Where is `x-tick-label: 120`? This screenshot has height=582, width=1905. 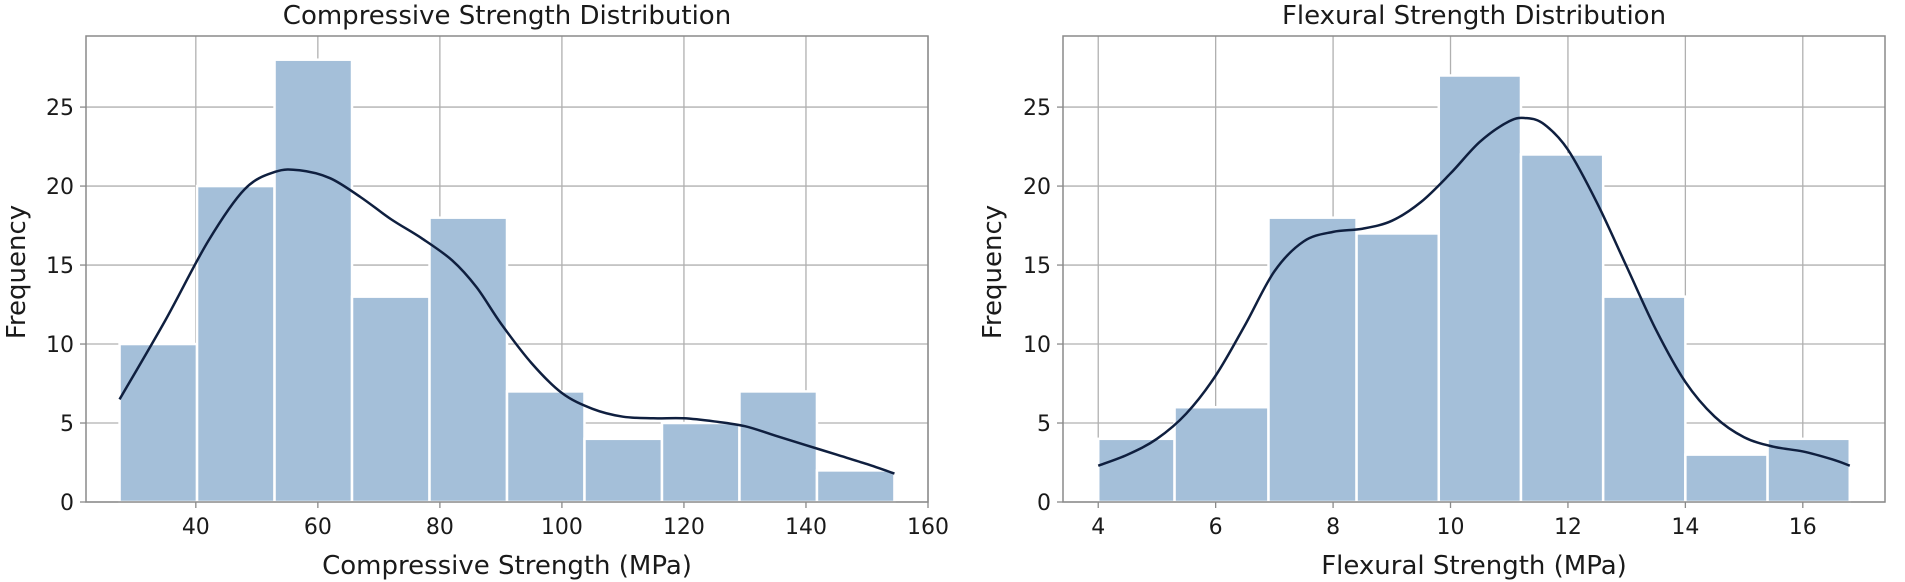
x-tick-label: 120 is located at coordinates (684, 527).